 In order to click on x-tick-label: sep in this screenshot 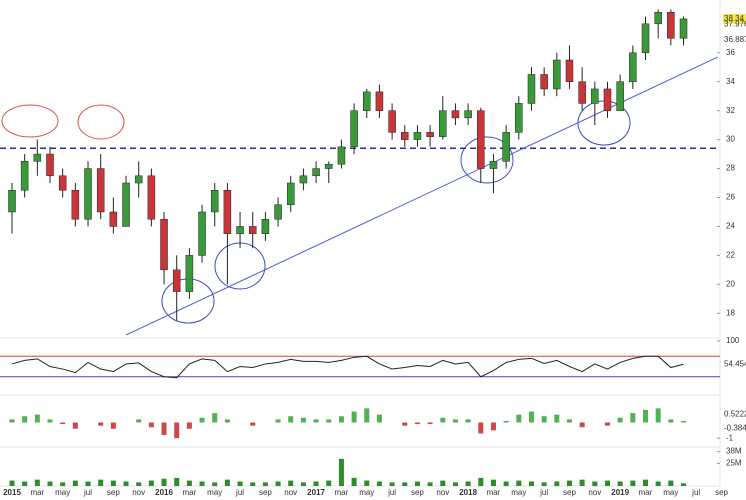, I will do `click(113, 492)`.